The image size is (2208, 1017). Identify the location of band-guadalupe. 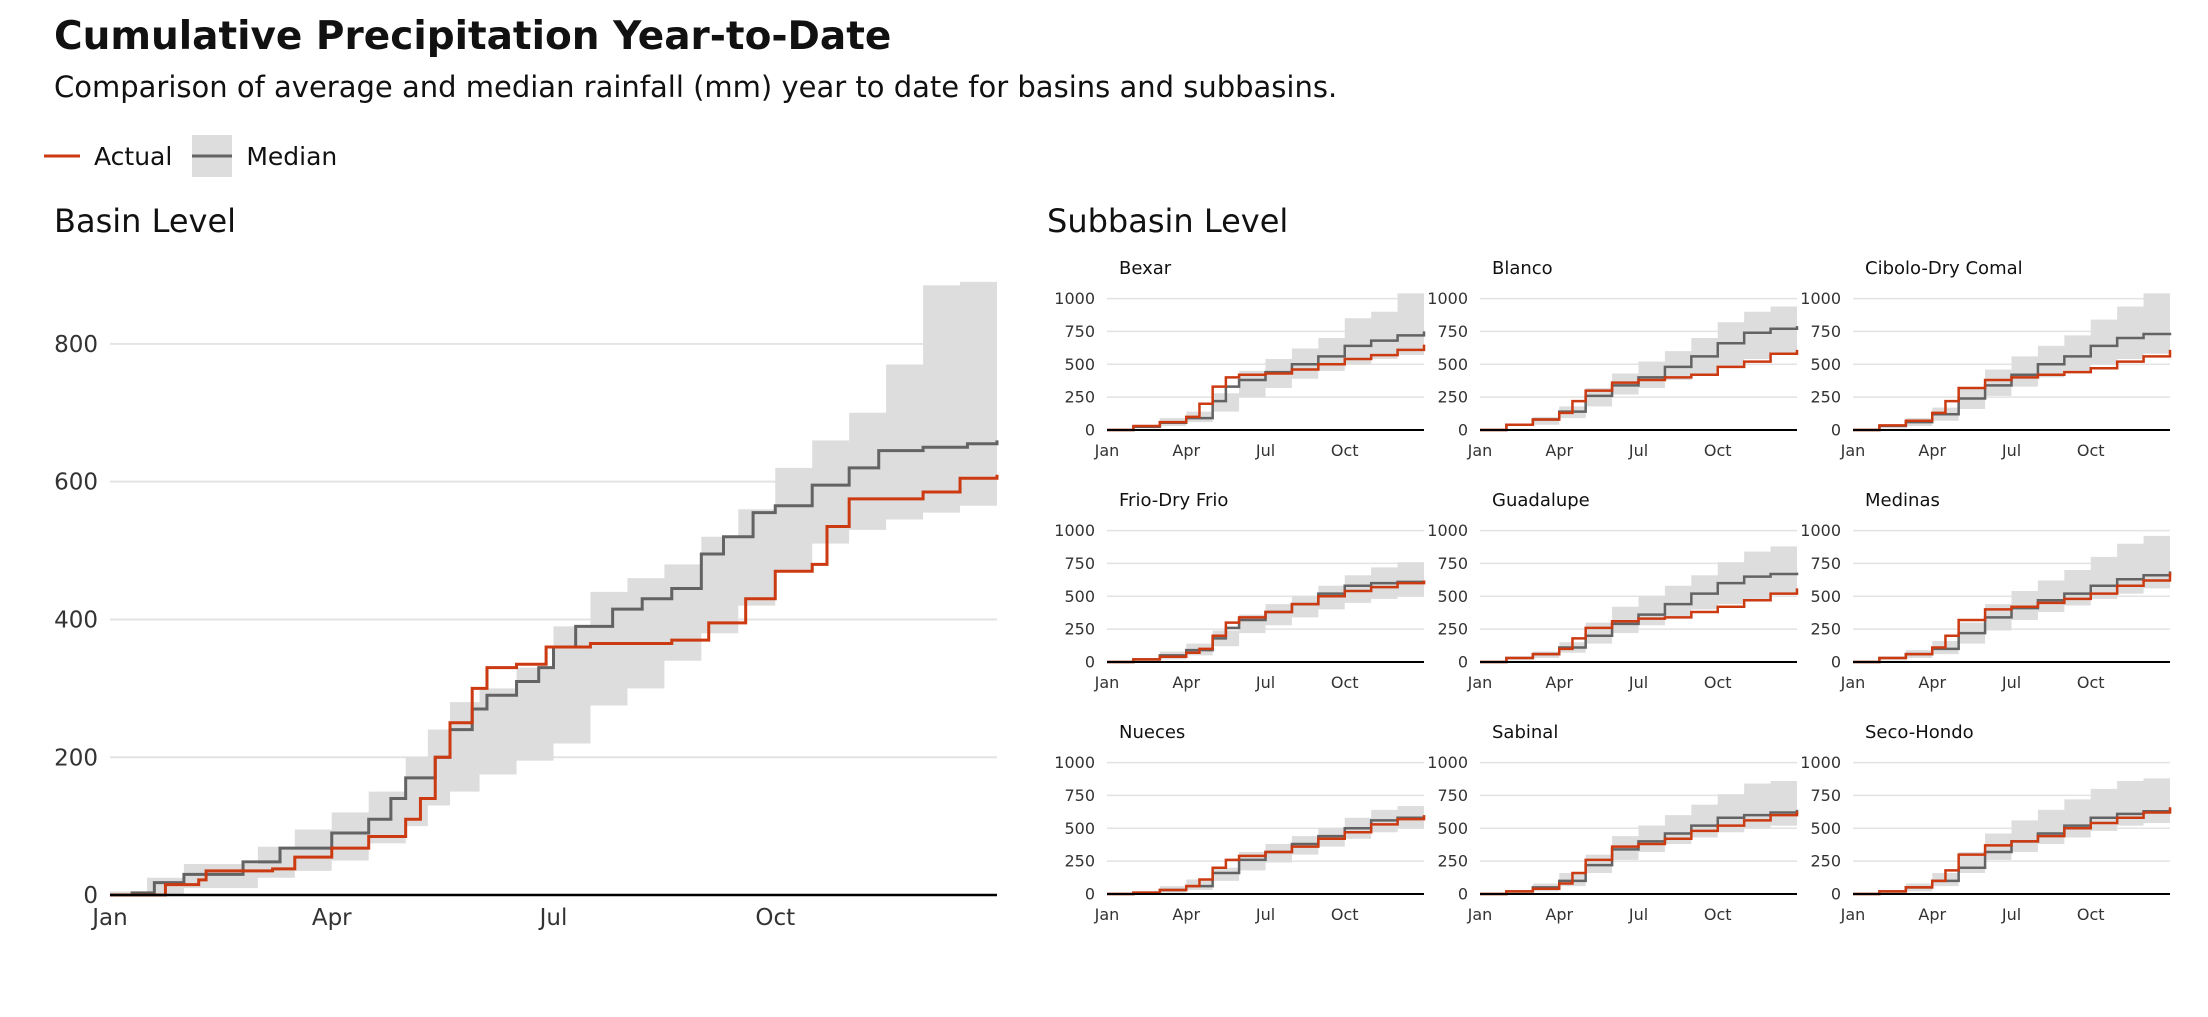
(1638, 599).